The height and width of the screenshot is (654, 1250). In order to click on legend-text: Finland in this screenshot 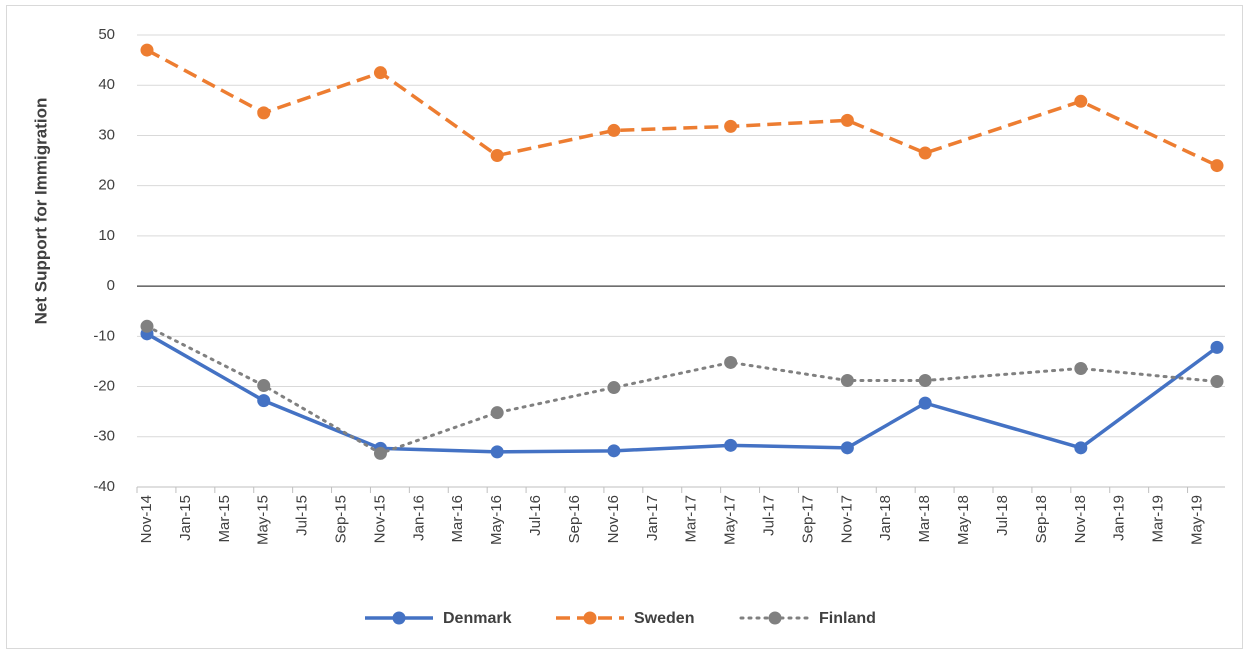, I will do `click(847, 618)`.